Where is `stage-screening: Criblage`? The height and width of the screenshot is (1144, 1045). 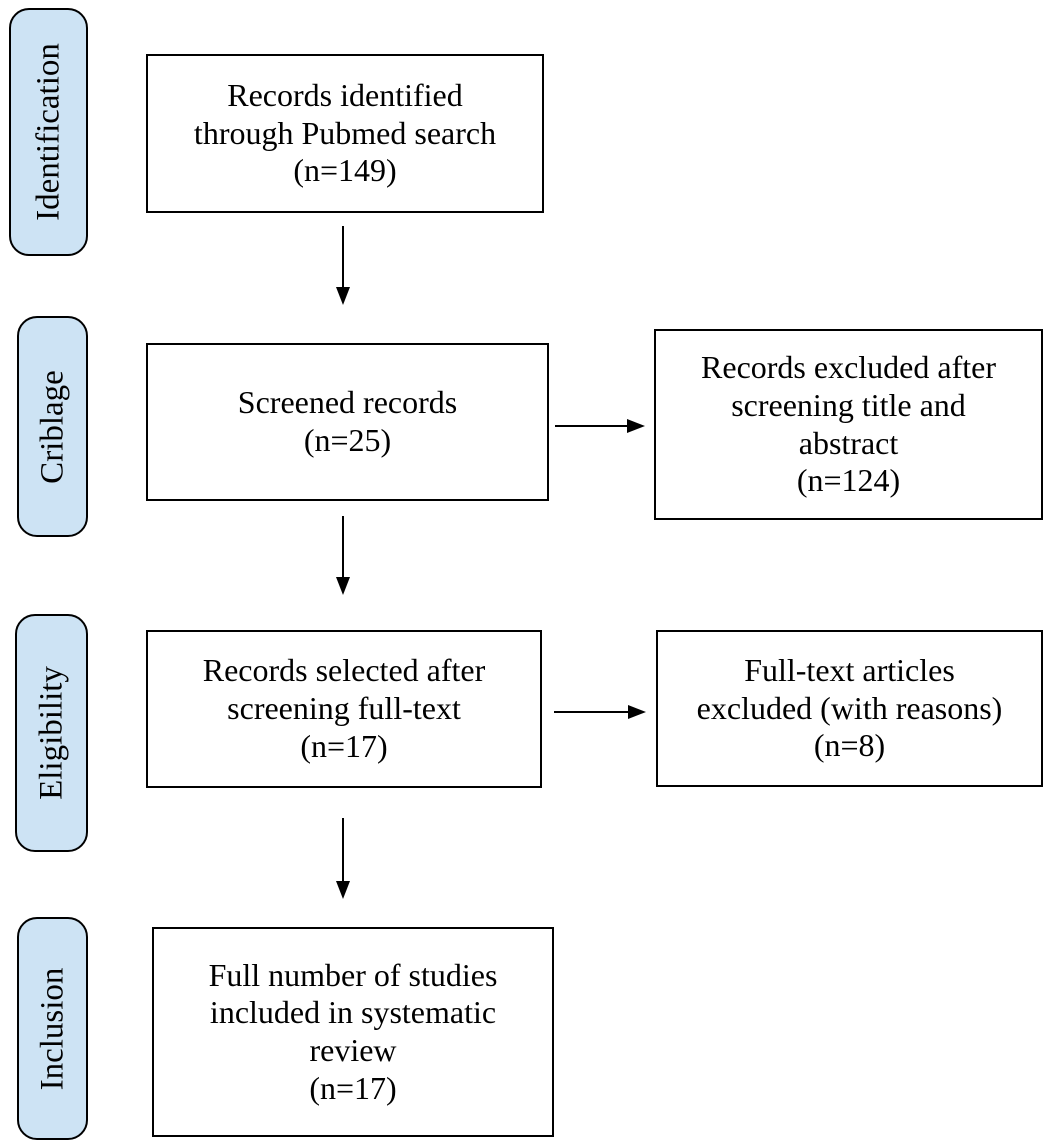
stage-screening: Criblage is located at coordinates (52, 426).